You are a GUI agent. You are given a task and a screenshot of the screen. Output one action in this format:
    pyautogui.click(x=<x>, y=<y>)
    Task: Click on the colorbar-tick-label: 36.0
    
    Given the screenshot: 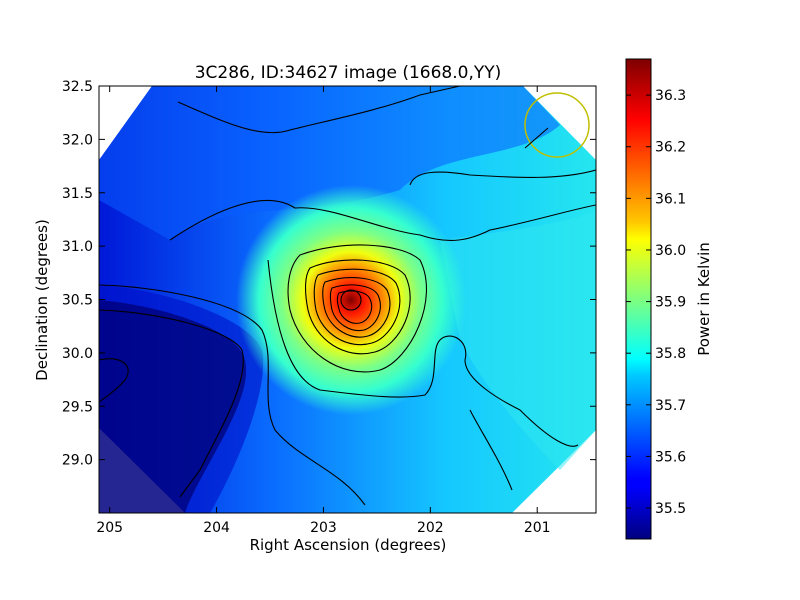 What is the action you would take?
    pyautogui.click(x=670, y=251)
    